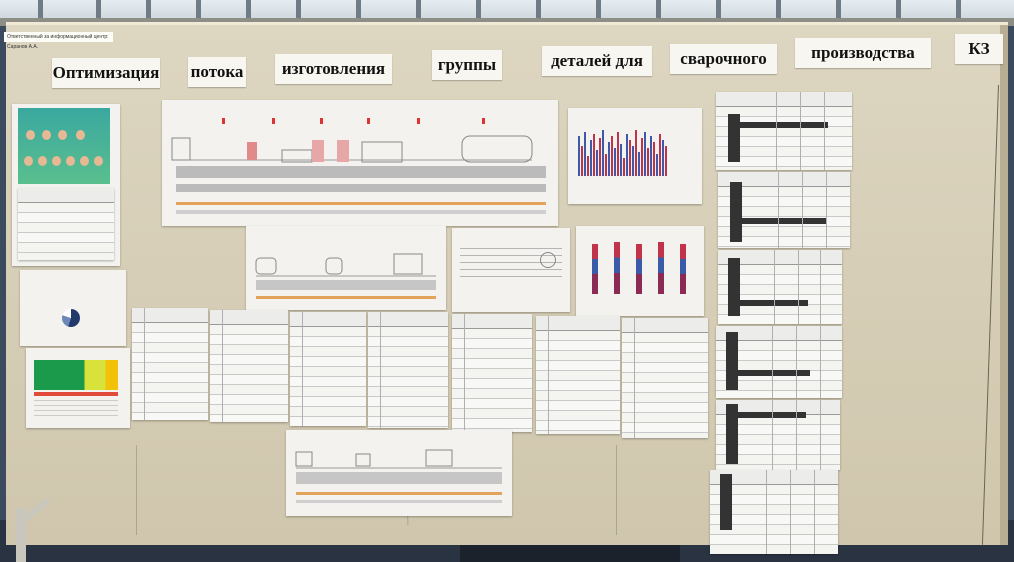 The width and height of the screenshot is (1014, 562). What do you see at coordinates (66, 224) in the screenshot?
I see `team-table` at bounding box center [66, 224].